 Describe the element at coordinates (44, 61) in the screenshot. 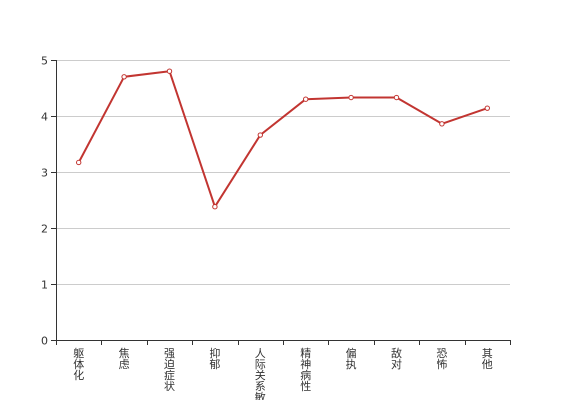

I see `y-tick-label: 5` at that location.